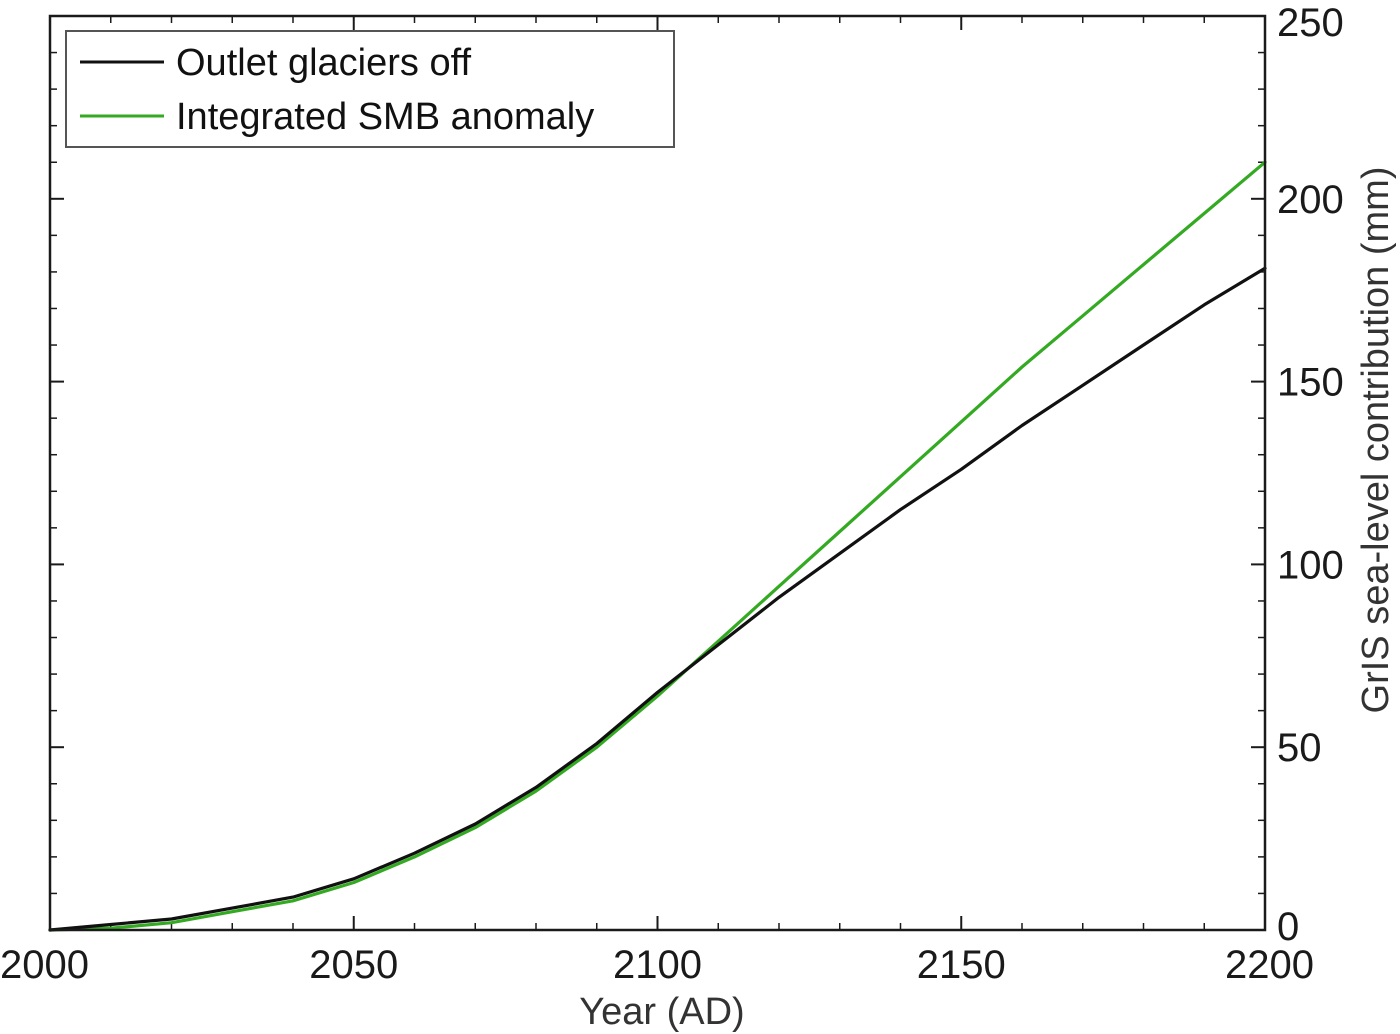 The image size is (1400, 1034). I want to click on x-tick-label: 2050, so click(353, 965).